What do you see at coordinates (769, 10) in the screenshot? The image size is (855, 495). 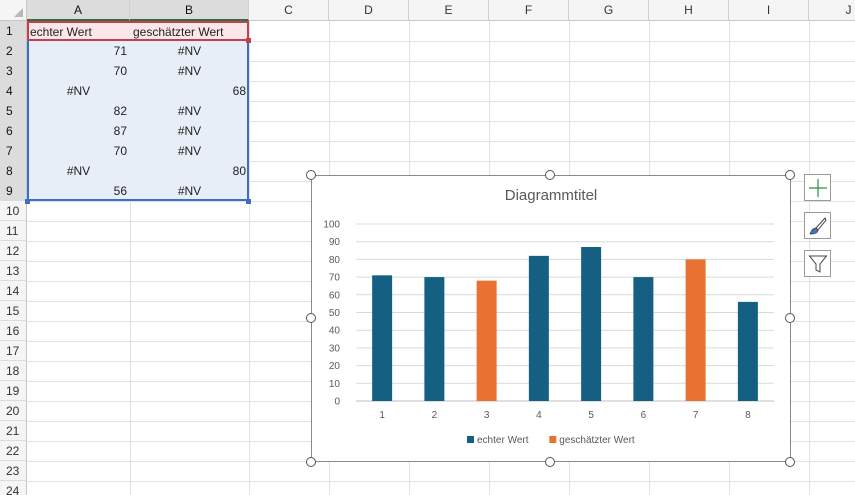 I see `column-header-i: I` at bounding box center [769, 10].